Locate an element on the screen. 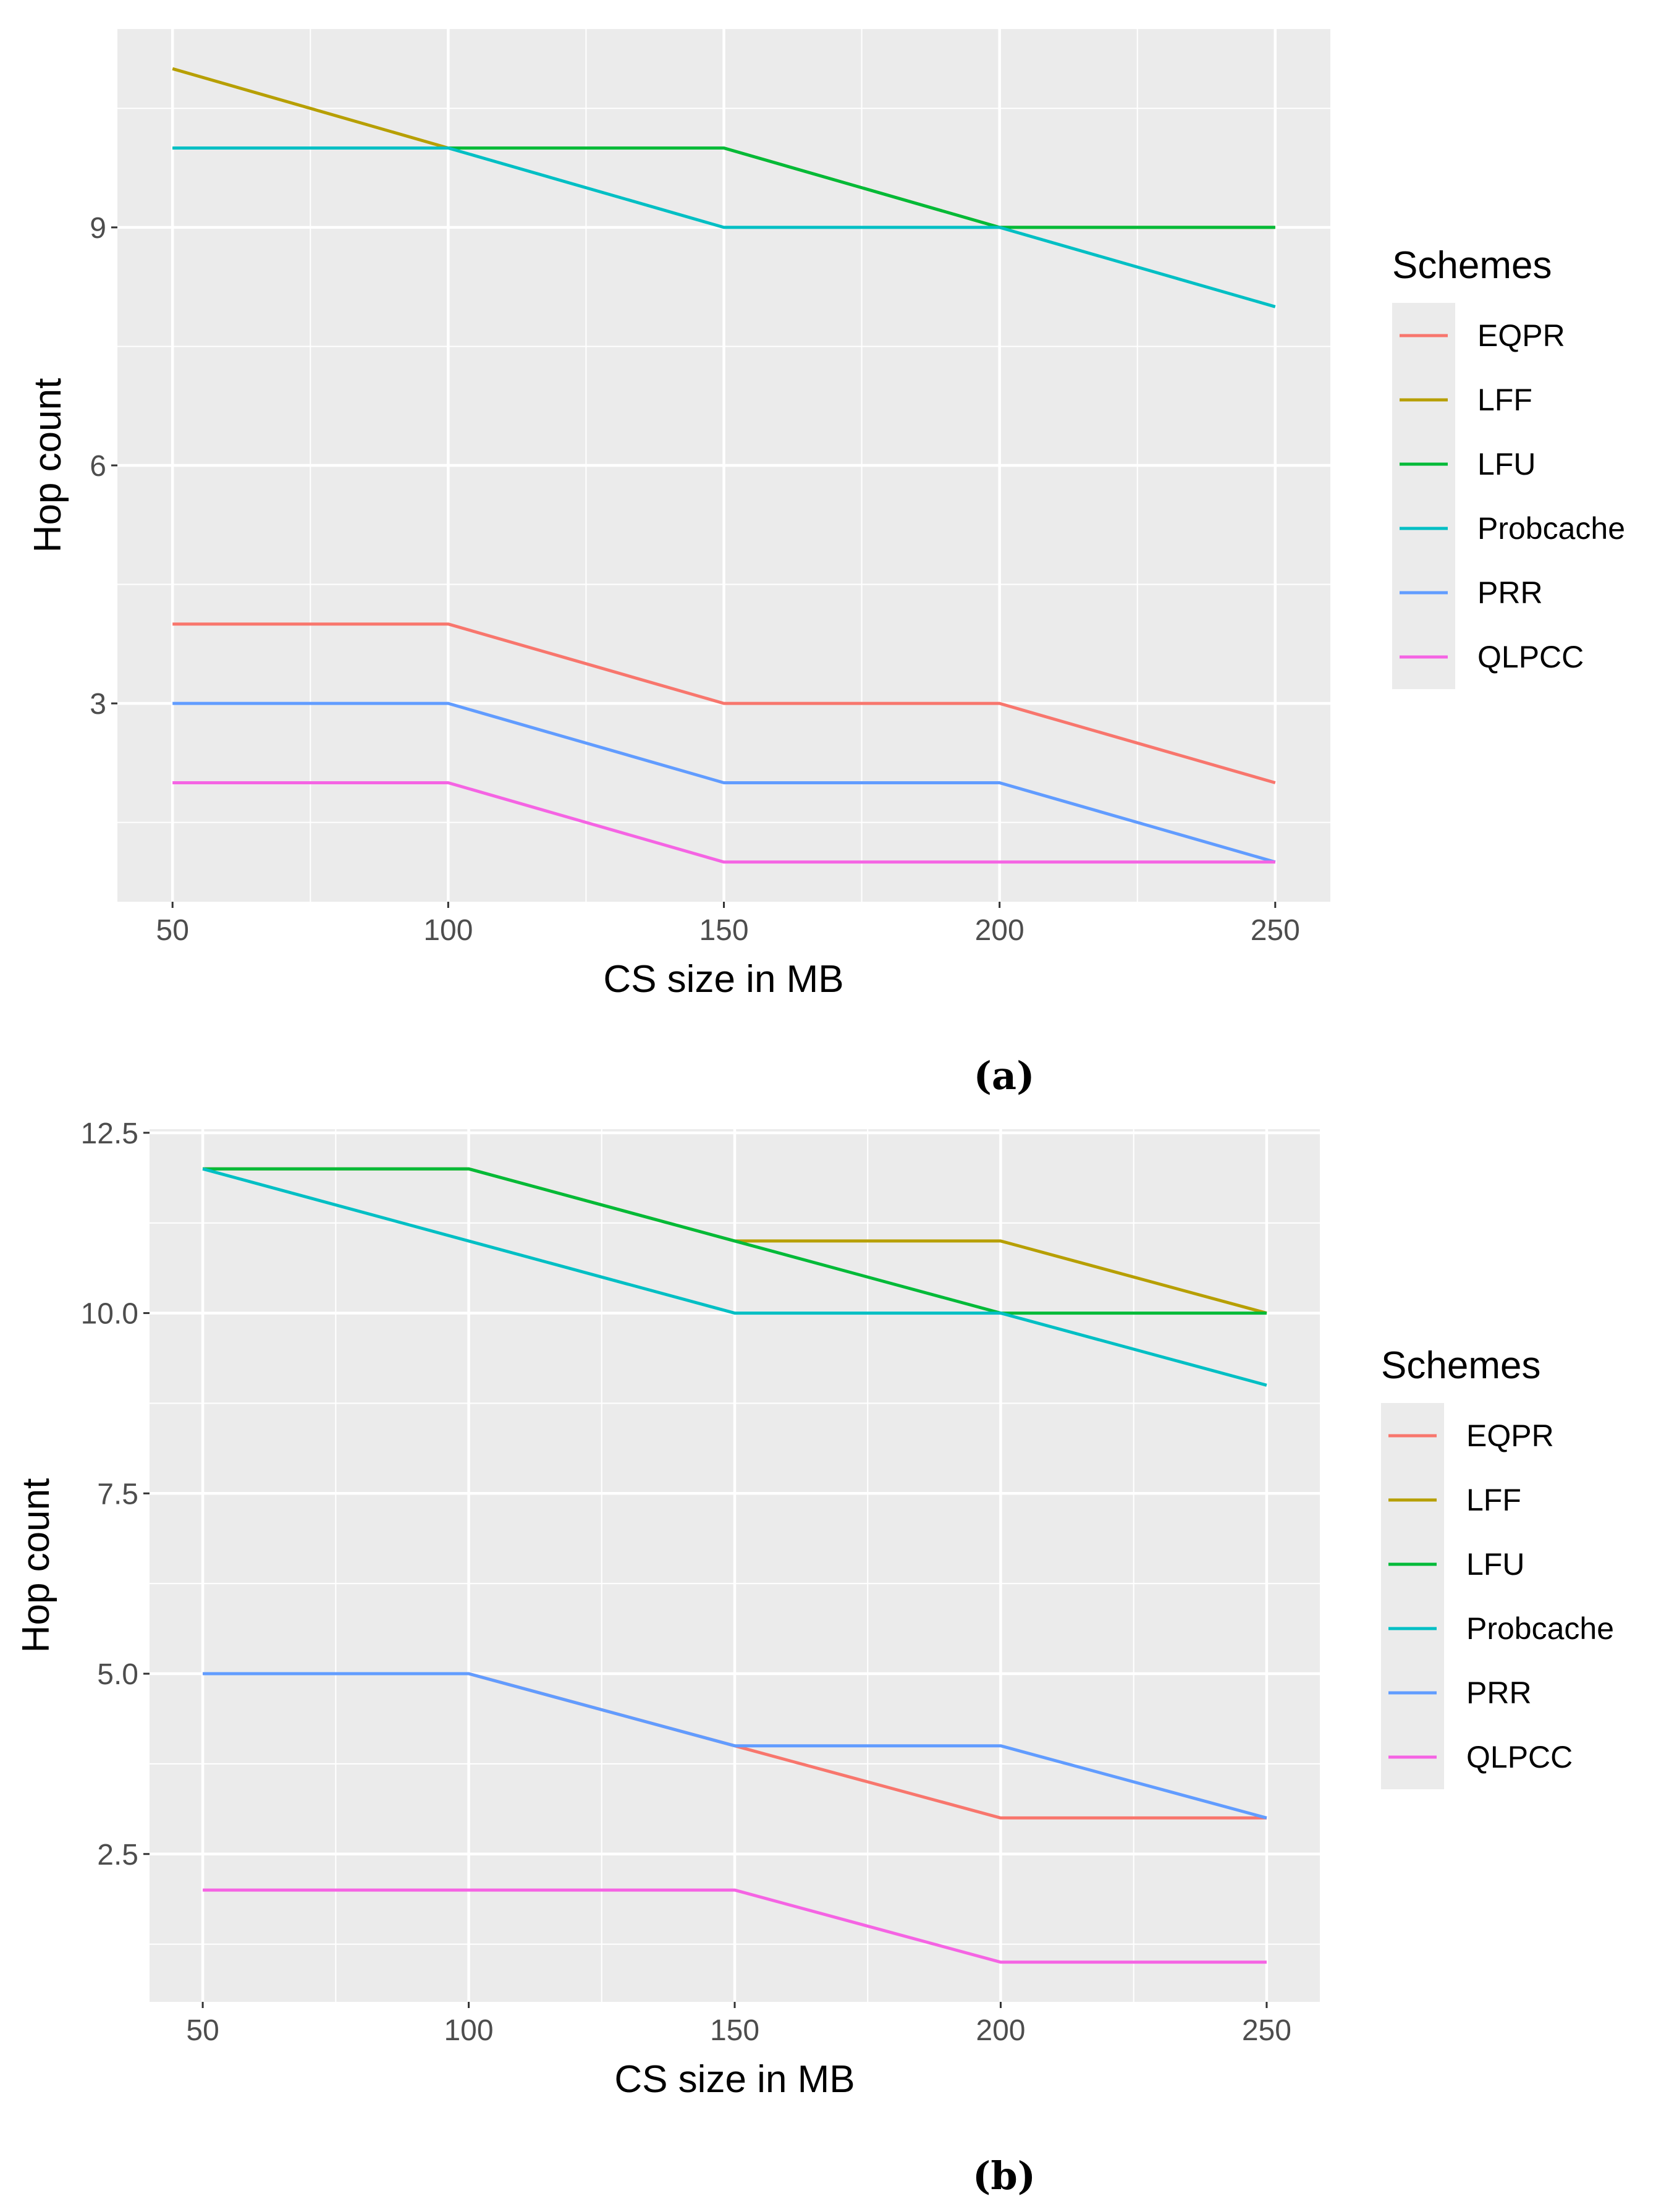 The height and width of the screenshot is (2212, 1656). y-axis: 2.5 5.0 7.5 10.0 12.5 is located at coordinates (116, 1494).